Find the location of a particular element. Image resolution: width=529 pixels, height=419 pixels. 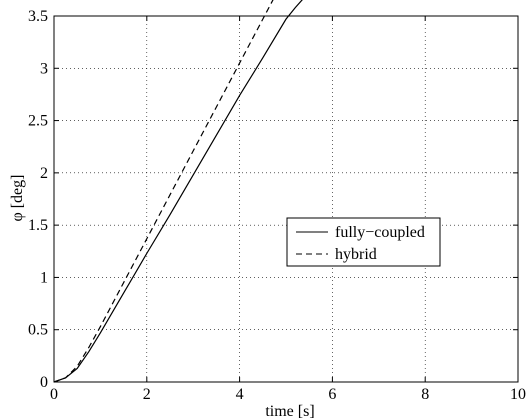

x-tick-label: 8 is located at coordinates (425, 394).